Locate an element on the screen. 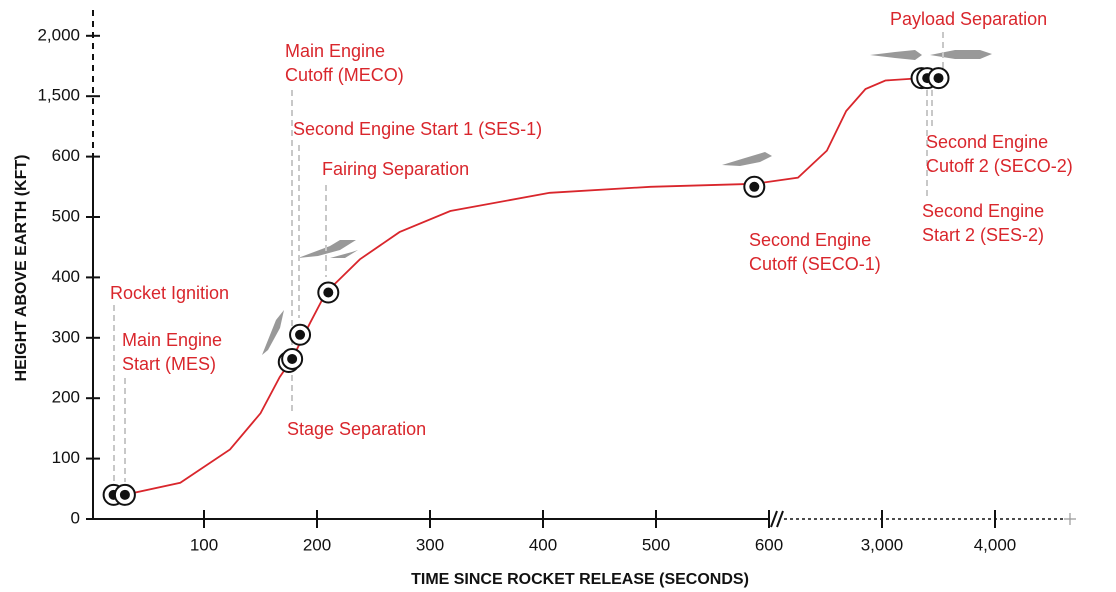  x-tick-label: 600 is located at coordinates (769, 544).